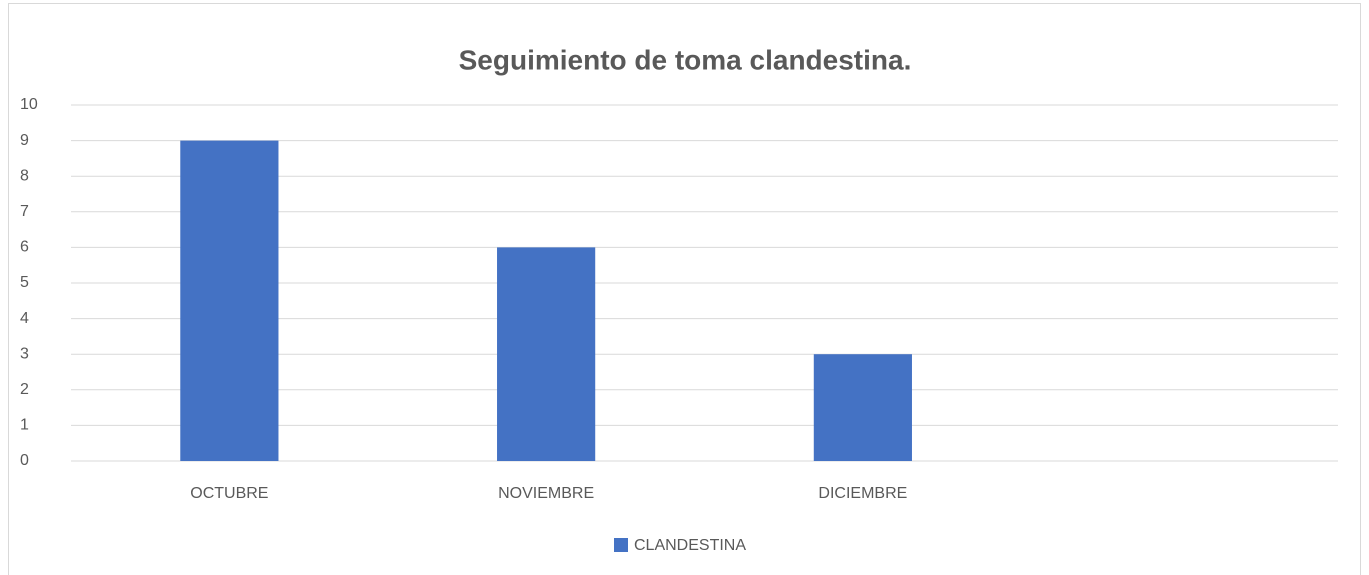 The width and height of the screenshot is (1369, 575). What do you see at coordinates (24, 353) in the screenshot?
I see `y-tick-label: 3` at bounding box center [24, 353].